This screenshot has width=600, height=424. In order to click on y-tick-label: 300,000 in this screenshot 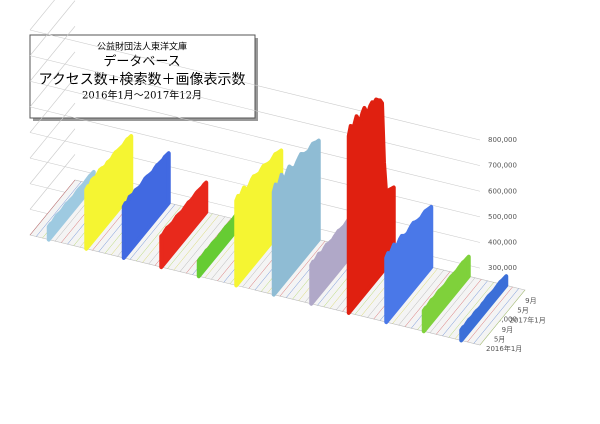, I will do `click(502, 268)`.